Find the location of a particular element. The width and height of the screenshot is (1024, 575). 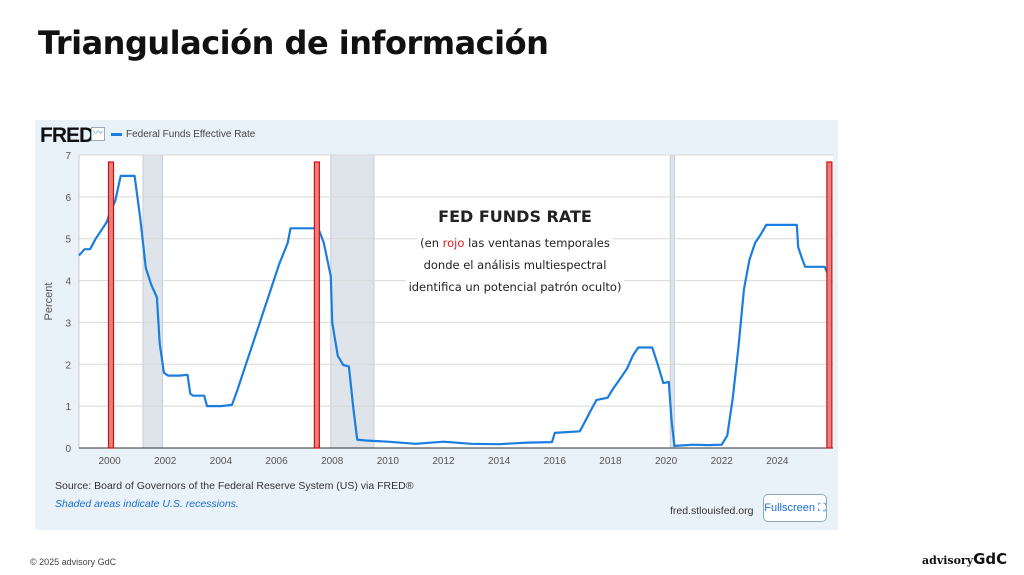

annotation-line-1: (en rojo las ventanas temporales is located at coordinates (515, 243).